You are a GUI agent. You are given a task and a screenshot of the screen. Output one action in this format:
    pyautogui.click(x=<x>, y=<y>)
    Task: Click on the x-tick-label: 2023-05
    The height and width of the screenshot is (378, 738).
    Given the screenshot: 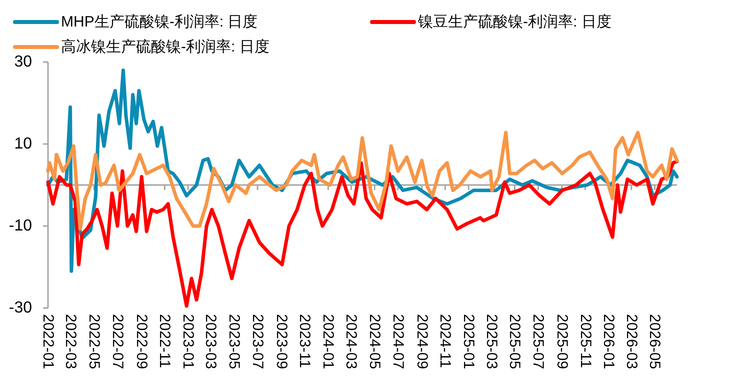 What is the action you would take?
    pyautogui.click(x=234, y=342)
    